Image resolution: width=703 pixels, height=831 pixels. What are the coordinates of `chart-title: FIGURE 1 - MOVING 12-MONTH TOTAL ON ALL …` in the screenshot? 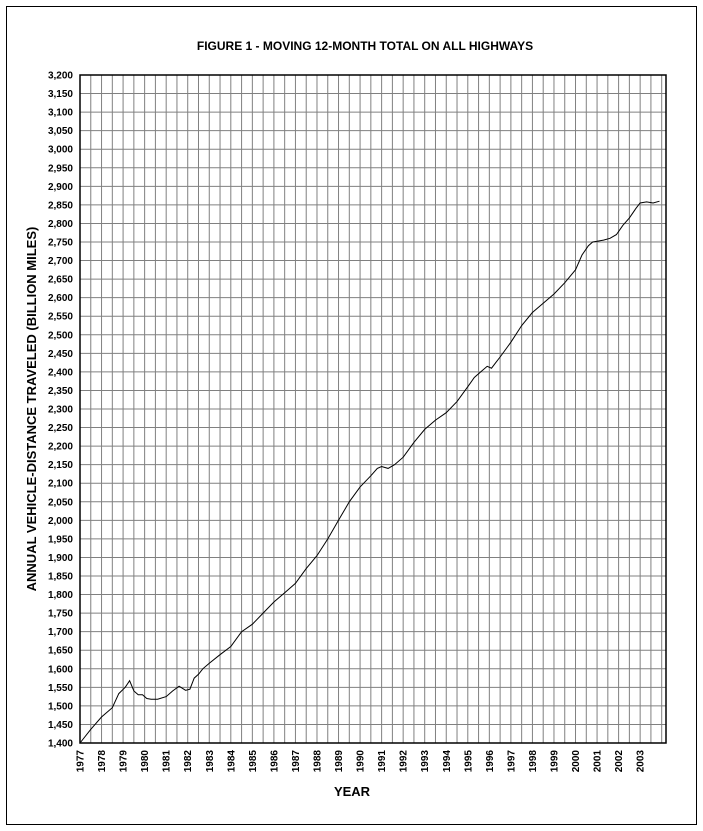 It's located at (365, 46).